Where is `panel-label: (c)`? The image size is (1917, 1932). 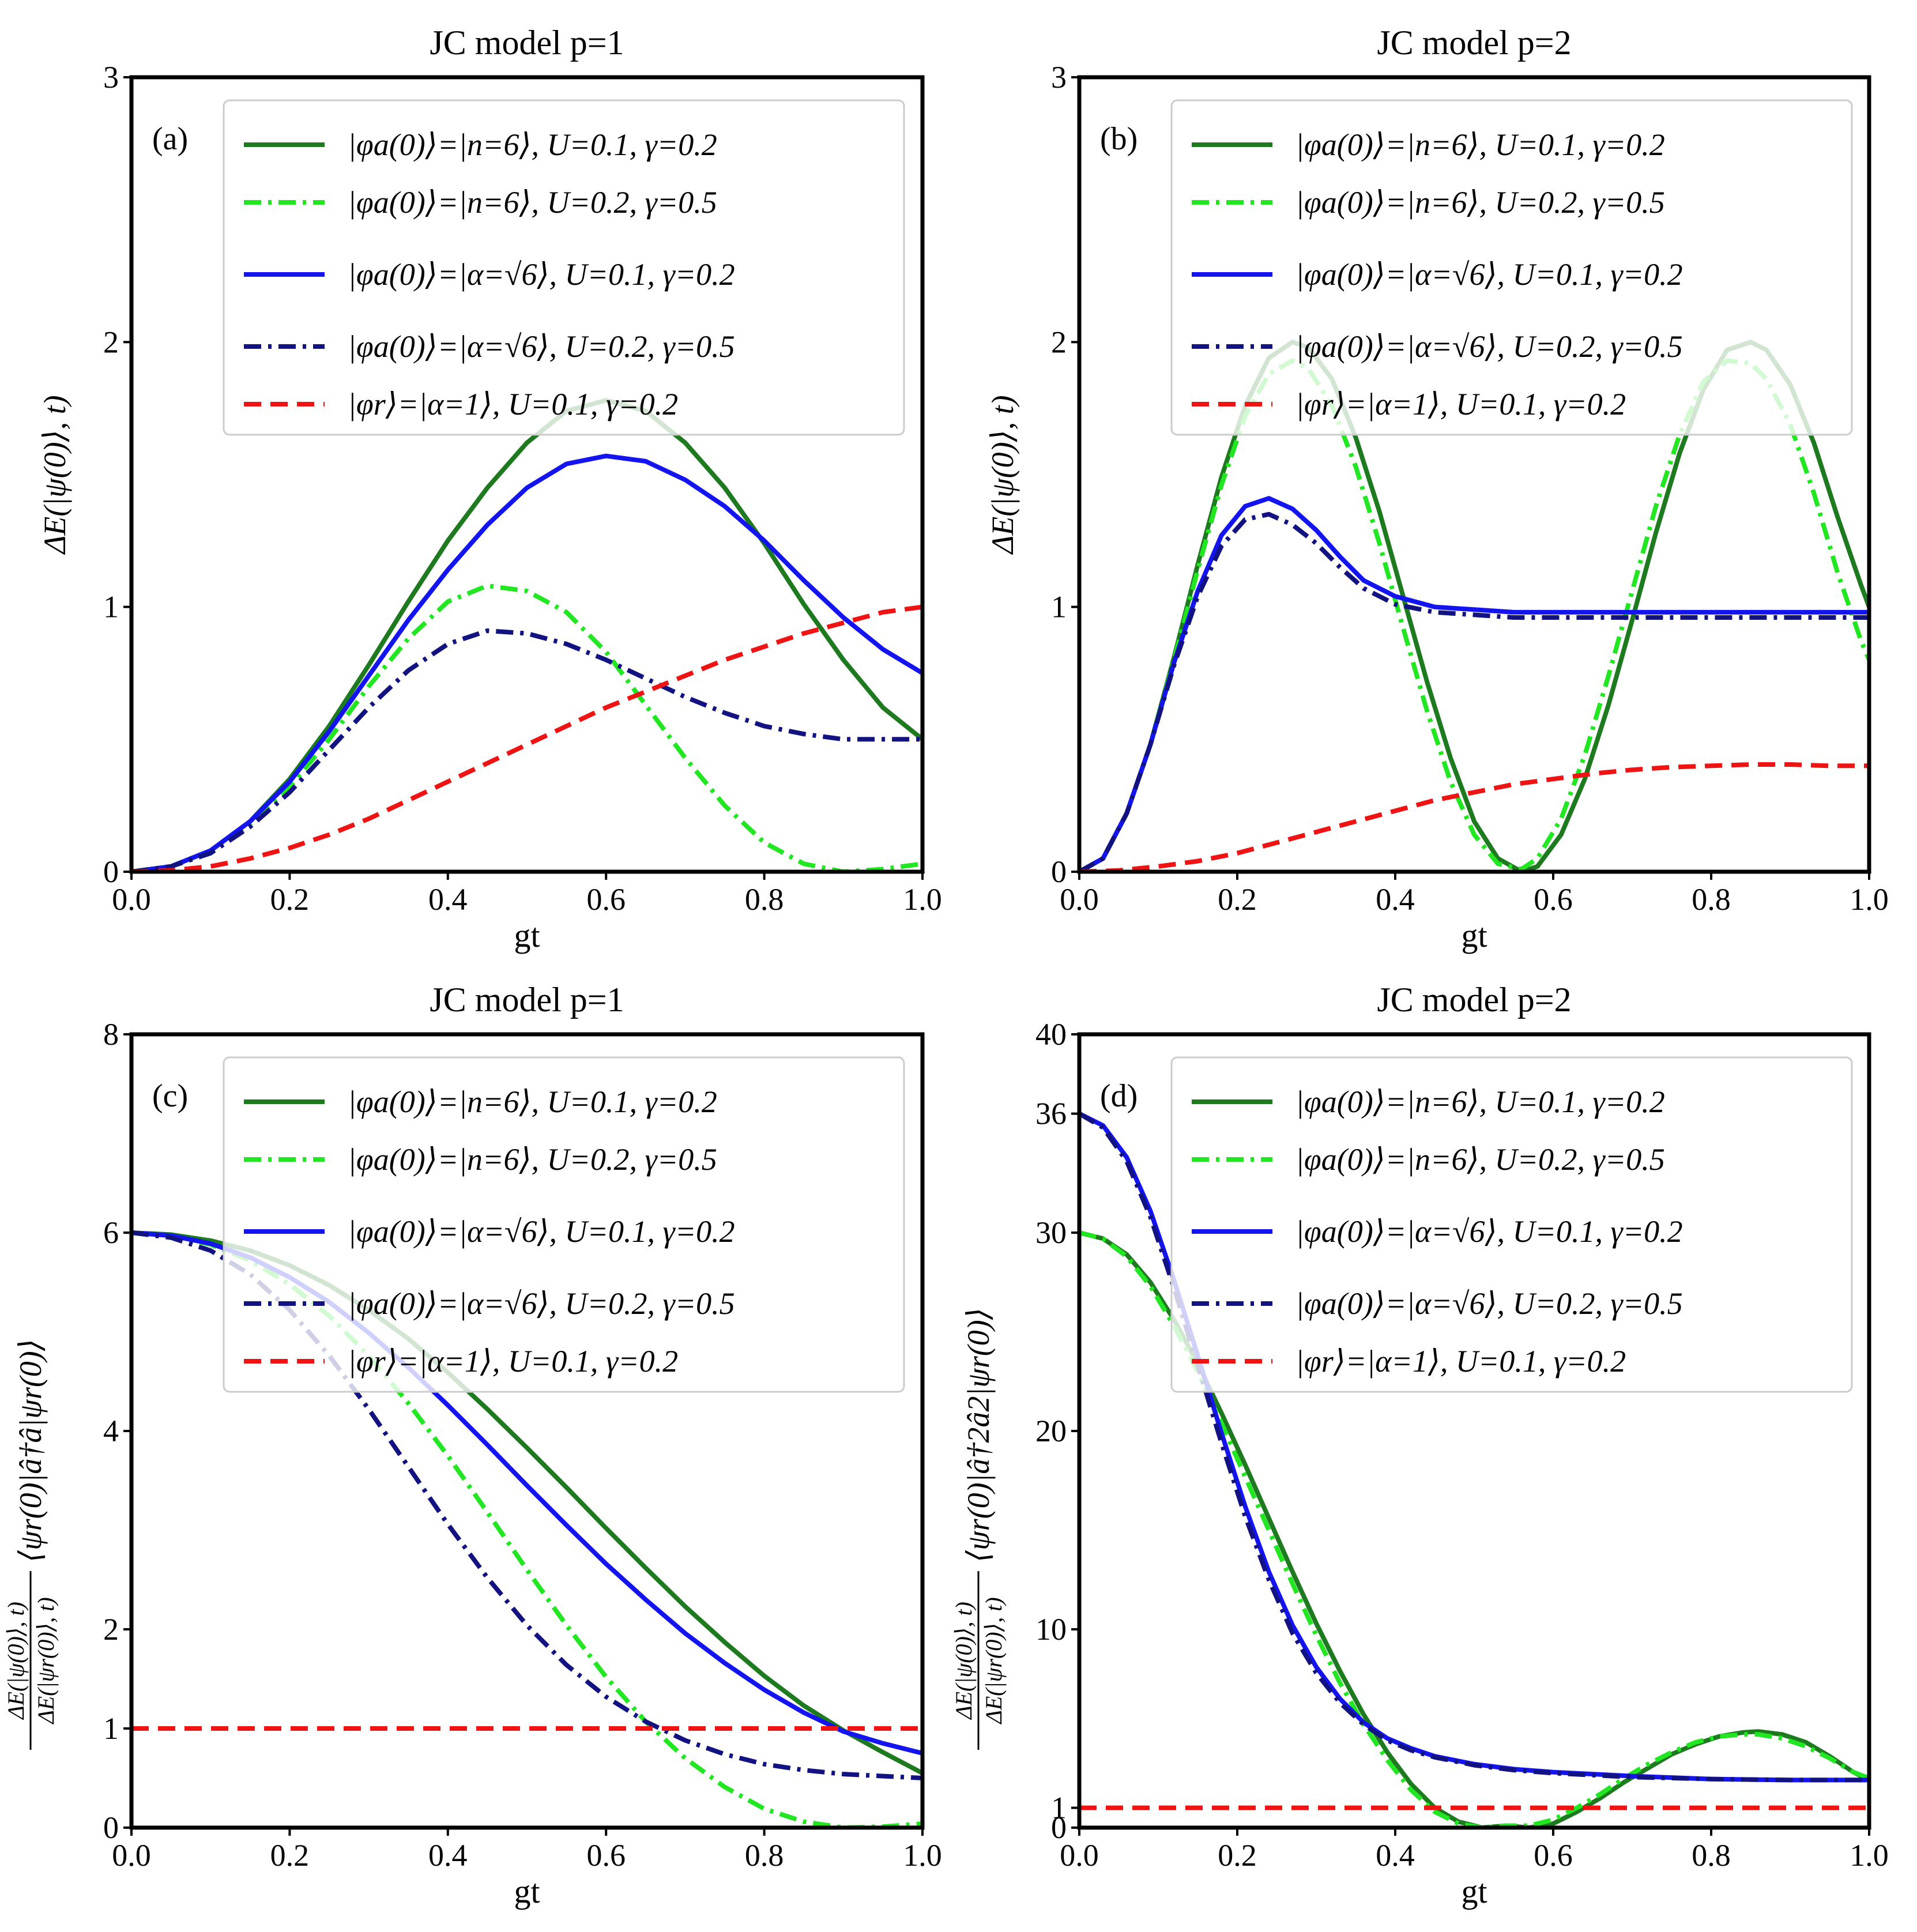 panel-label: (c) is located at coordinates (170, 1096).